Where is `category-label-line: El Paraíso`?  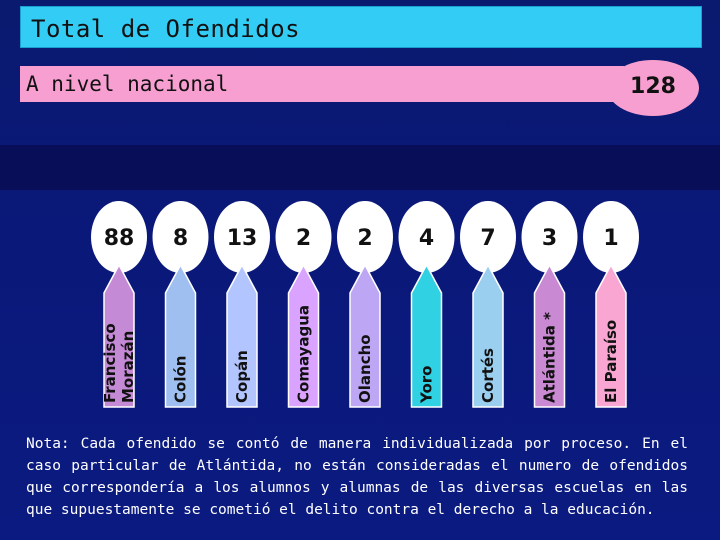 category-label-line: El Paraíso is located at coordinates (611, 361).